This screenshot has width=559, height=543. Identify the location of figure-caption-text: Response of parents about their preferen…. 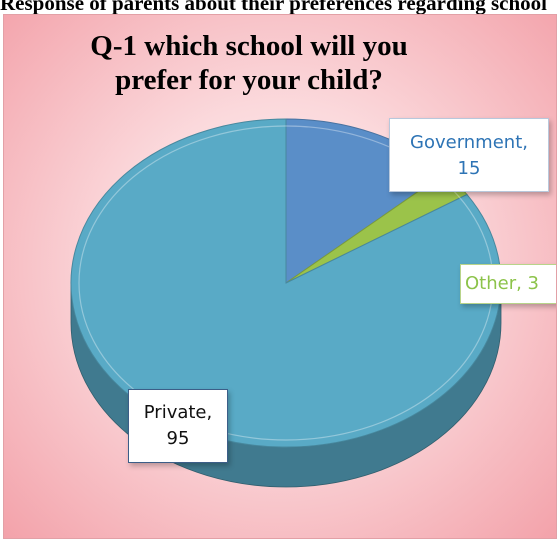
(273, 7).